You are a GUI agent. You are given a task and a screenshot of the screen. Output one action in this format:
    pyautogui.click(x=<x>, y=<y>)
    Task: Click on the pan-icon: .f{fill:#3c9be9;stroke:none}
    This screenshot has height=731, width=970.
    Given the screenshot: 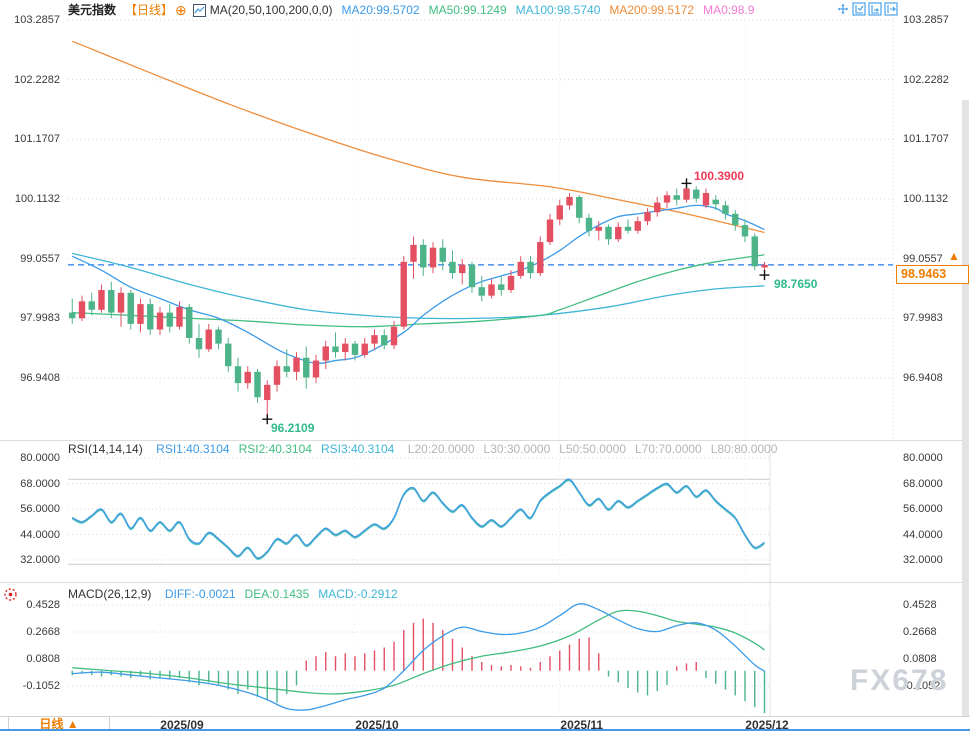 What is the action you would take?
    pyautogui.click(x=843, y=9)
    